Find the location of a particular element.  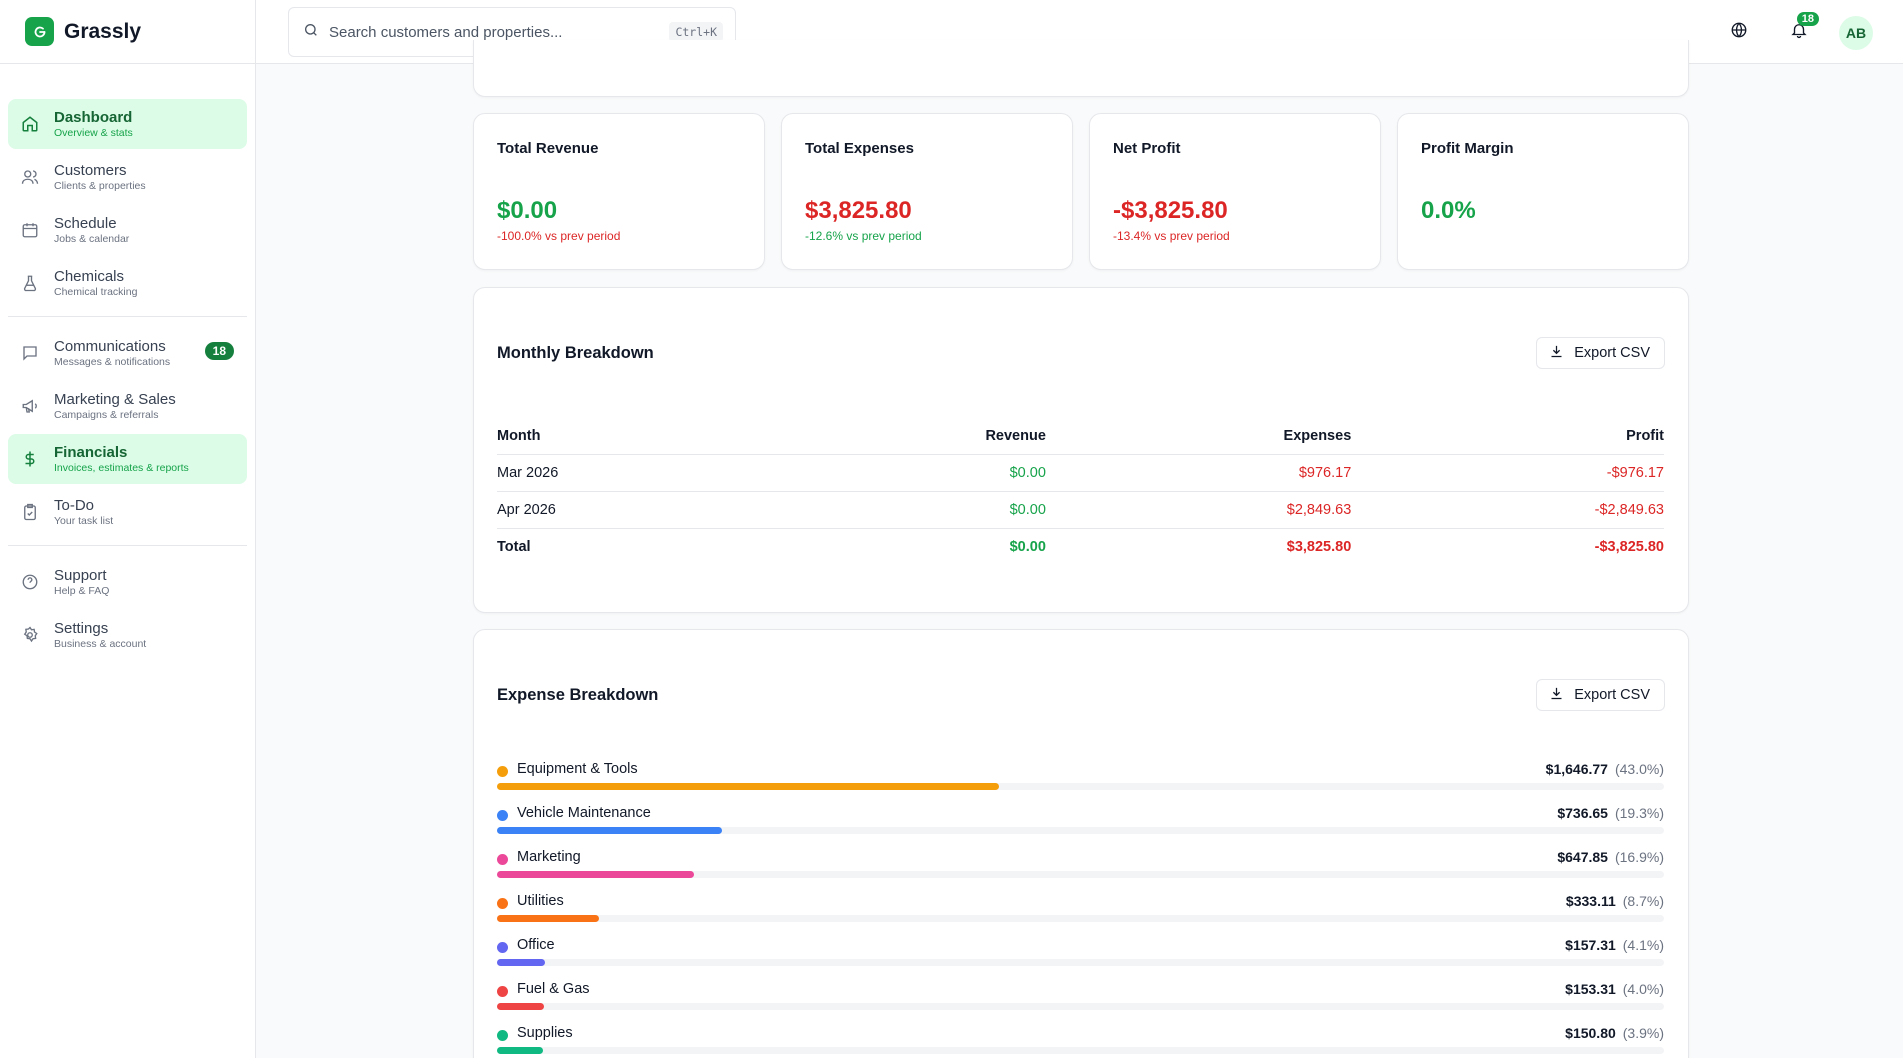

expense-amount: $333.11 (8.7%) is located at coordinates (1615, 901).